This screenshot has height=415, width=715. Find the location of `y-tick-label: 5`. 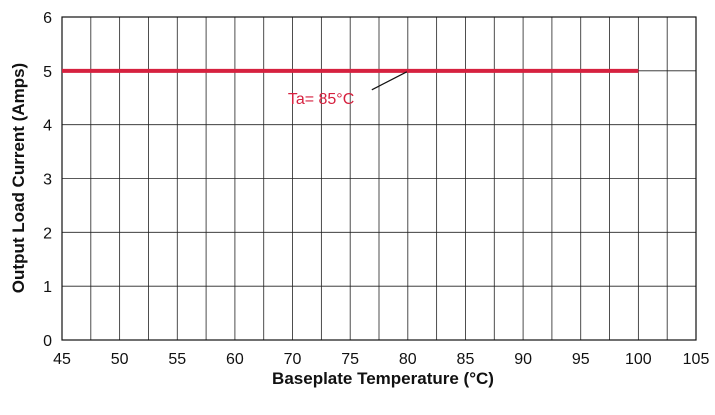

y-tick-label: 5 is located at coordinates (47, 72).